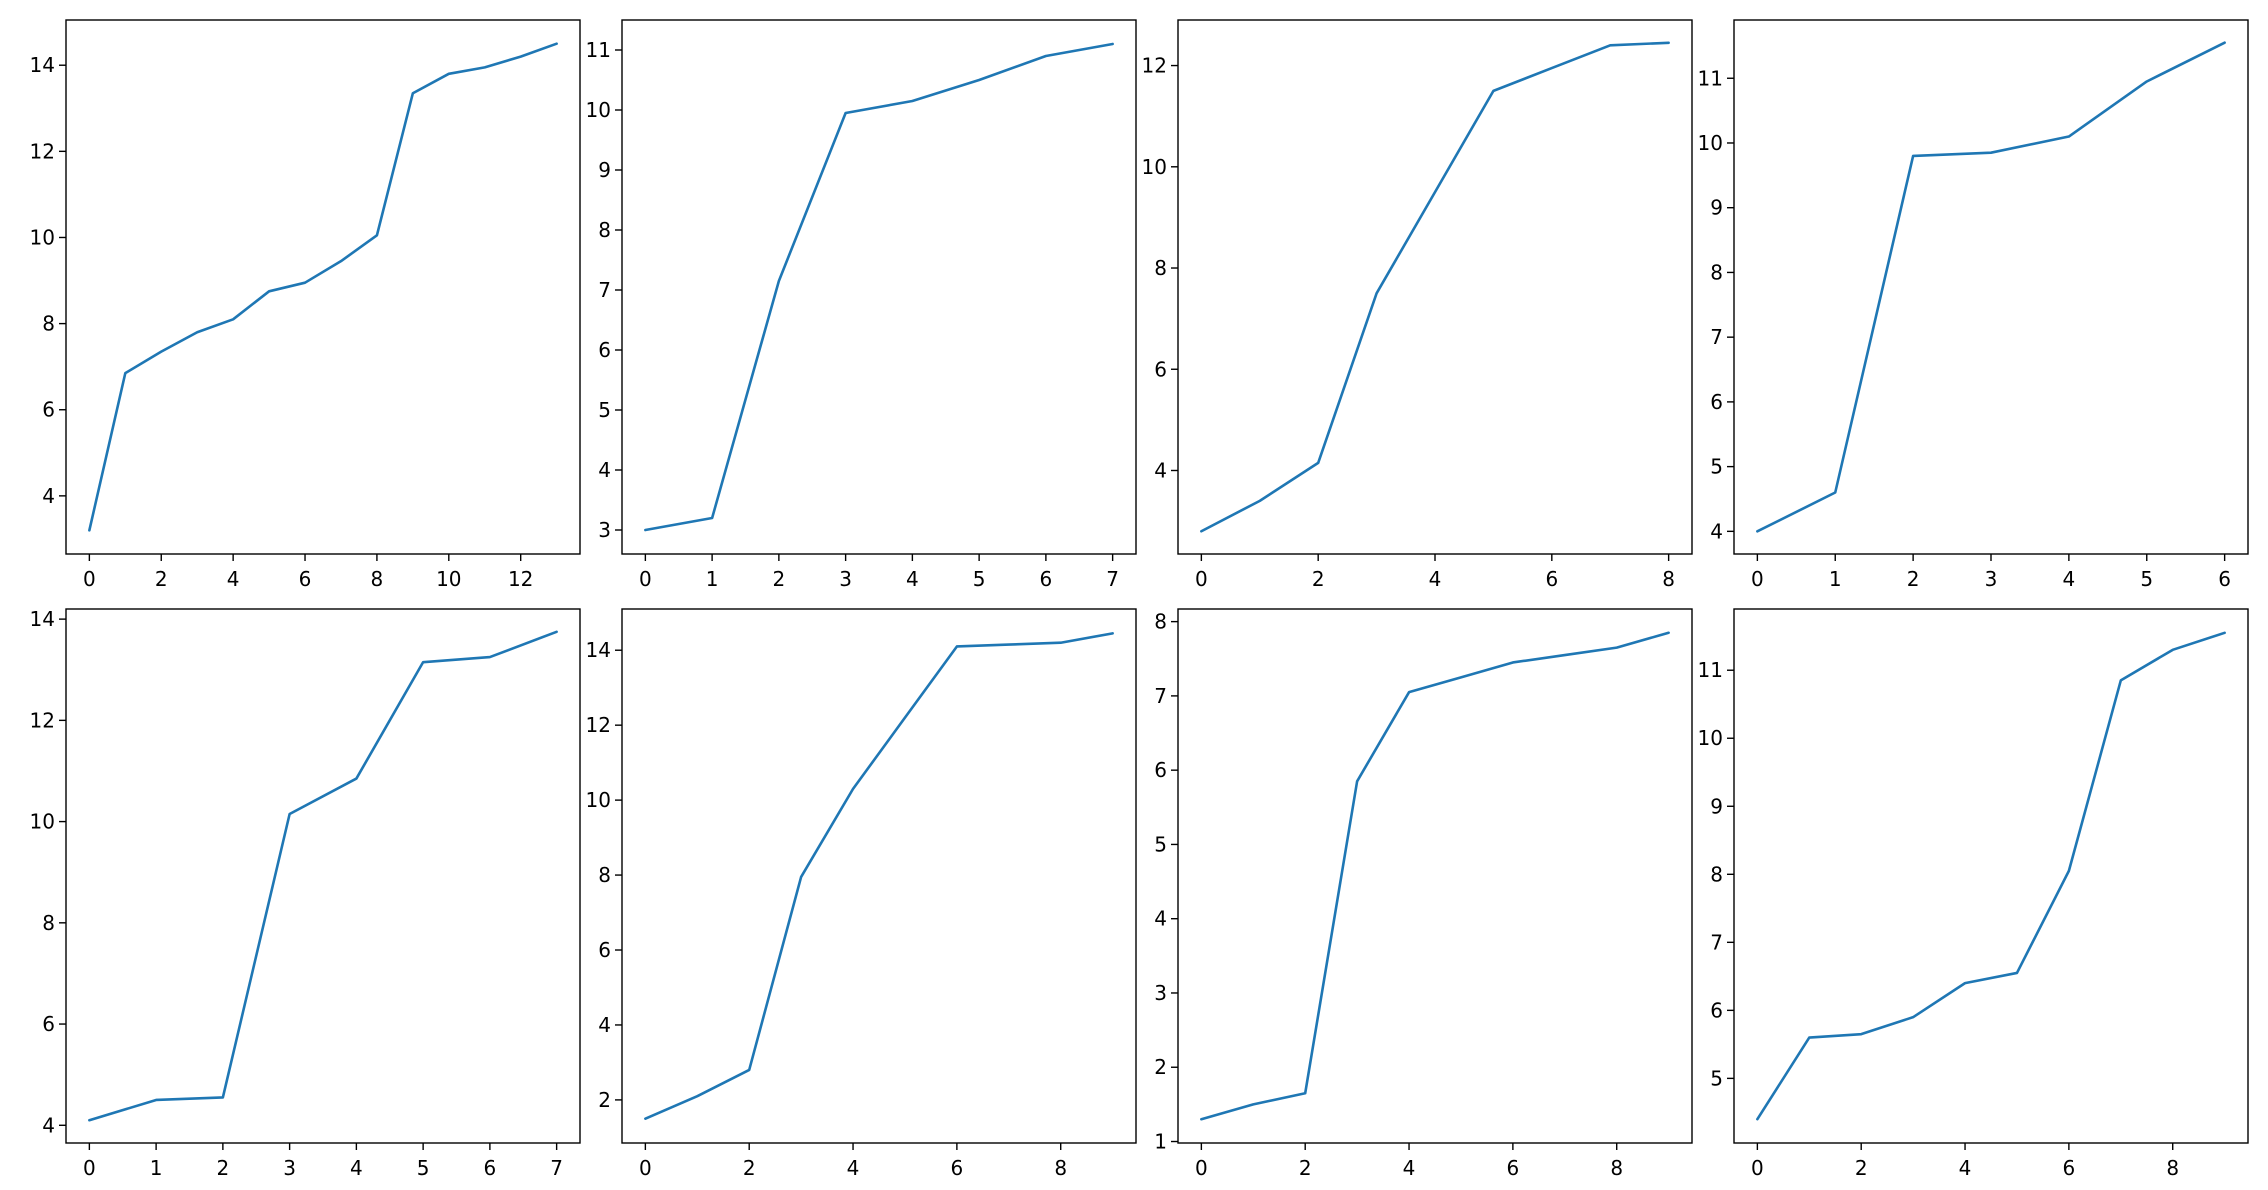  Describe the element at coordinates (1112, 579) in the screenshot. I see `x-tick-label: 7` at that location.